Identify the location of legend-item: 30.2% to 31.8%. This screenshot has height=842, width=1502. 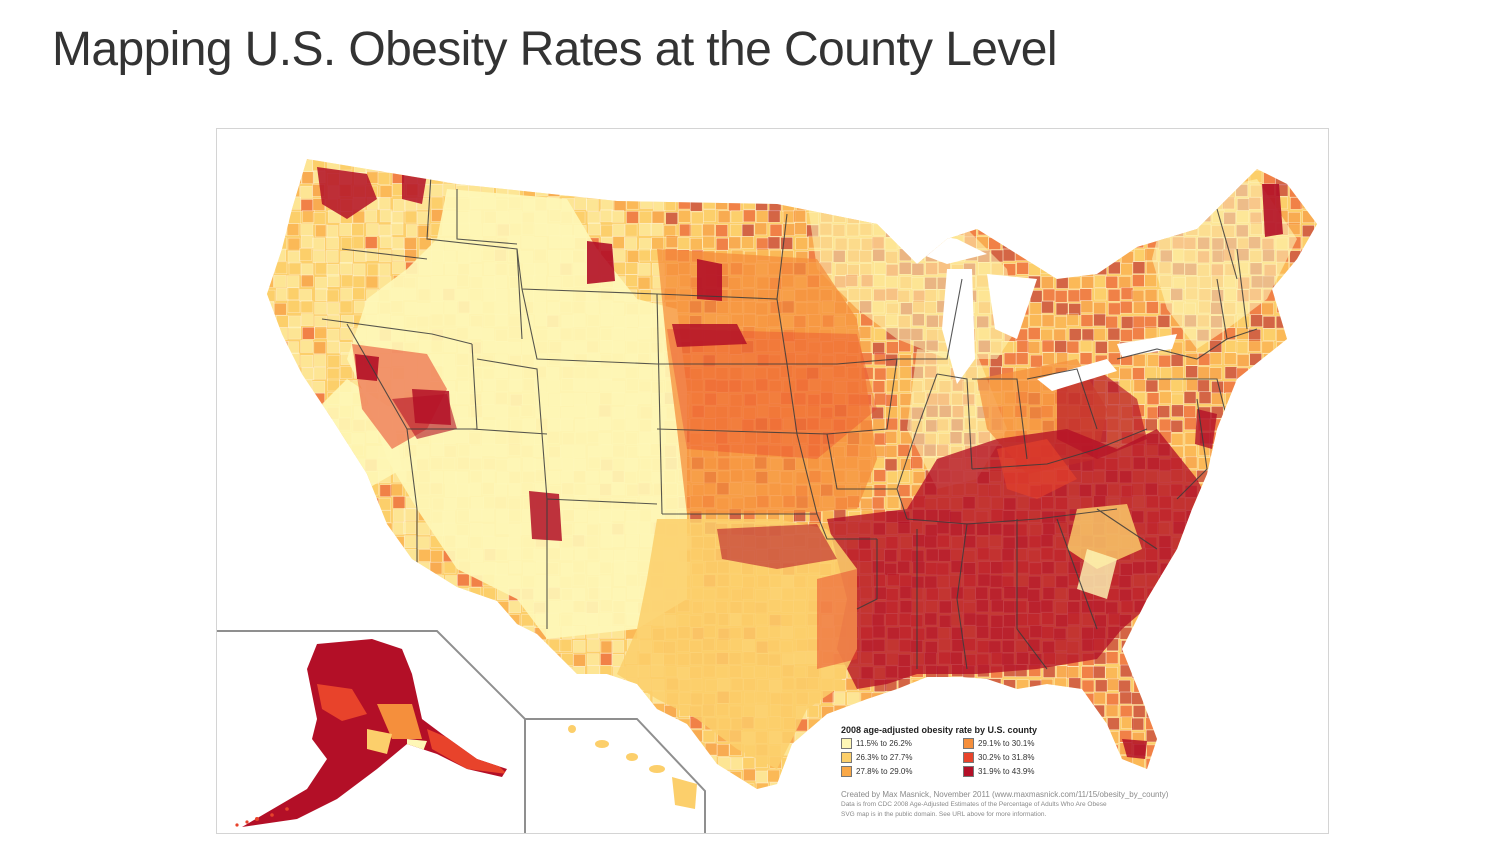
(1024, 757).